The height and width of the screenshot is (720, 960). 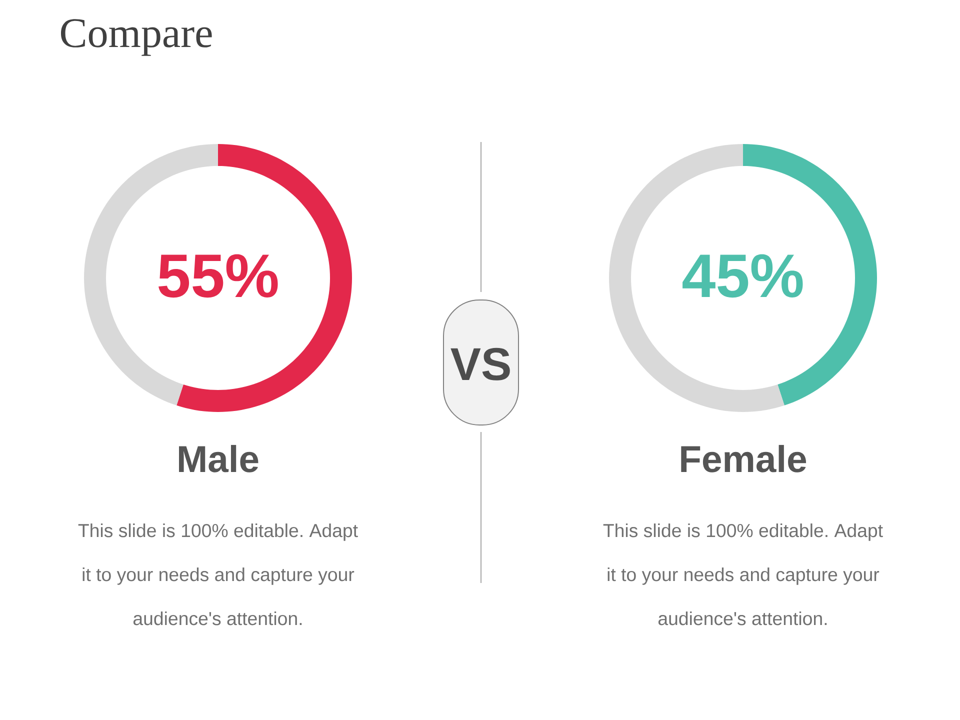 What do you see at coordinates (218, 458) in the screenshot?
I see `text: Male` at bounding box center [218, 458].